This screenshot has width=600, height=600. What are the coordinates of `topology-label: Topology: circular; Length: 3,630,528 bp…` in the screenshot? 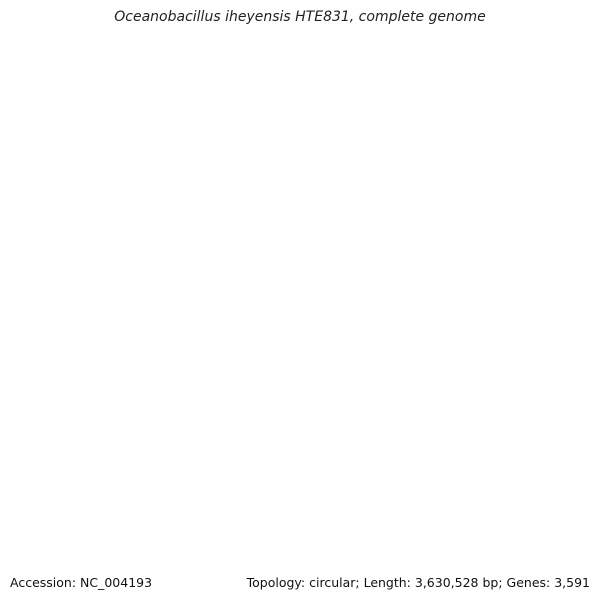 It's located at (418, 582).